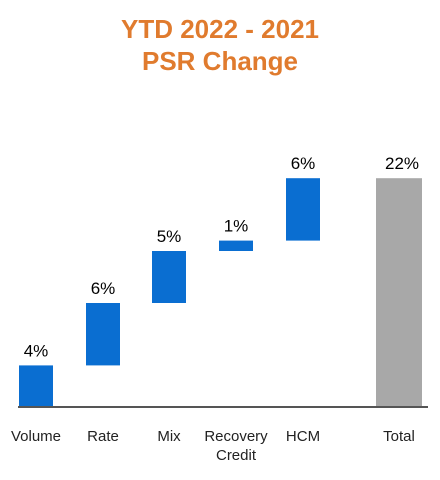 This screenshot has height=480, width=440. I want to click on category-label: Credit, so click(236, 455).